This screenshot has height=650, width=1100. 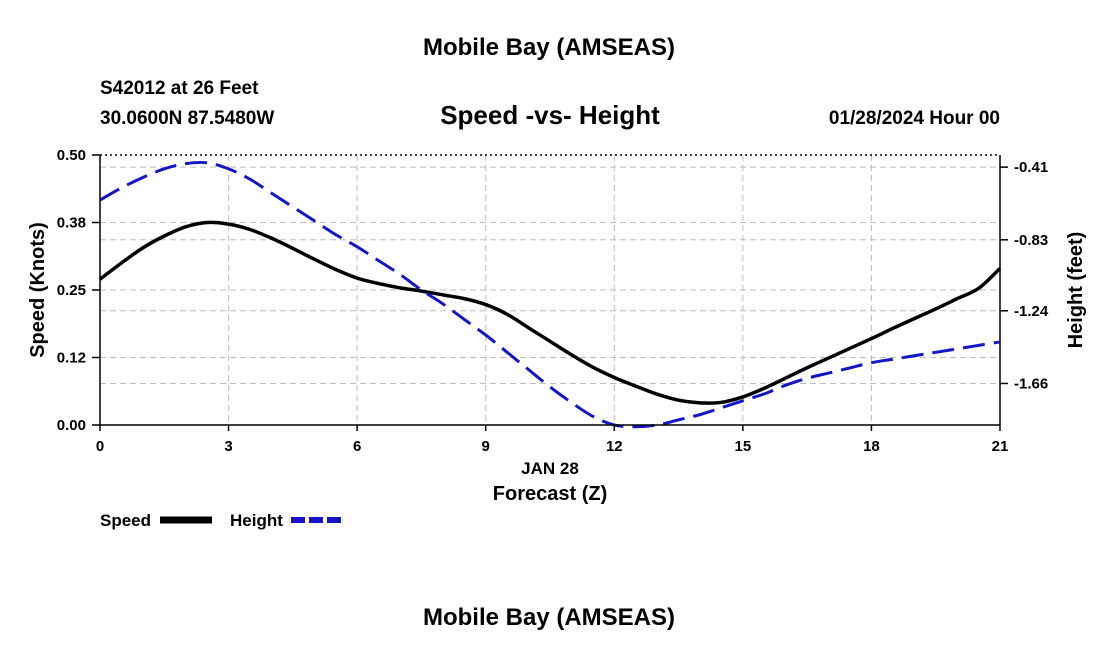 I want to click on legend-speed-label: Speed, so click(x=125, y=520).